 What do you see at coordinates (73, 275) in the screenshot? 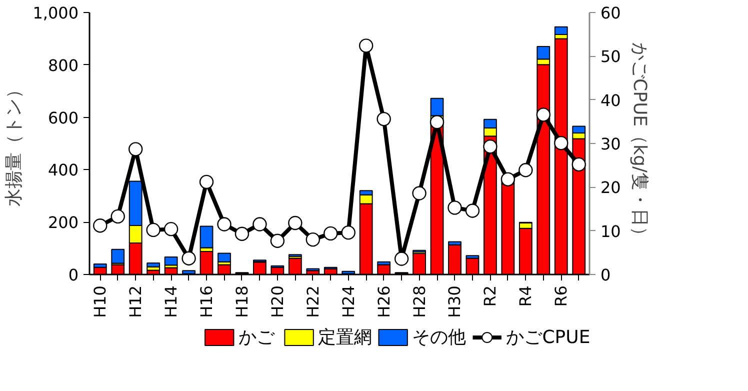
I see `y-tick-label: 0` at bounding box center [73, 275].